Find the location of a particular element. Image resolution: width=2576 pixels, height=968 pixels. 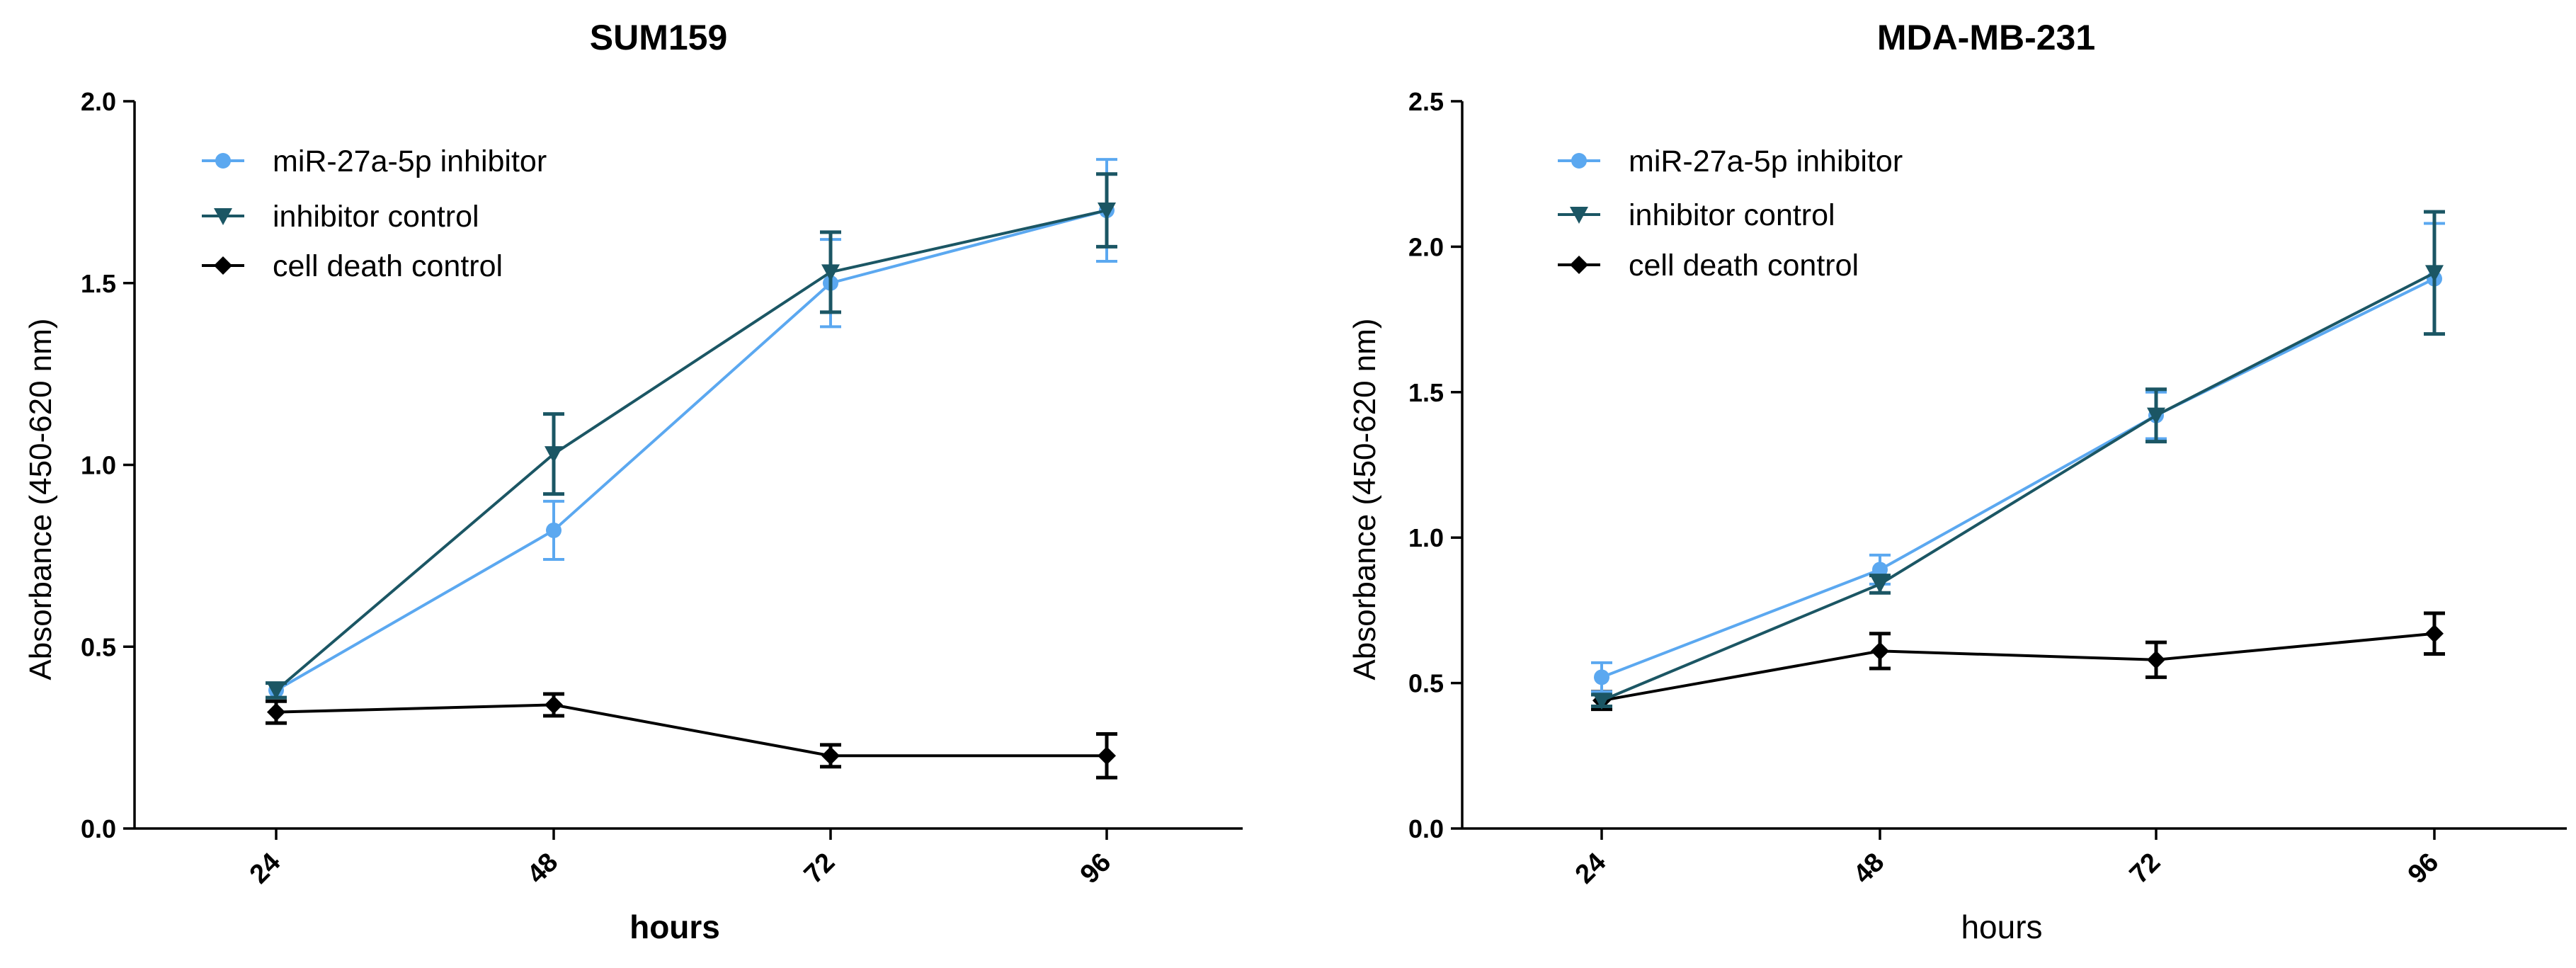

y-tick-label: 2.5 is located at coordinates (1426, 101).